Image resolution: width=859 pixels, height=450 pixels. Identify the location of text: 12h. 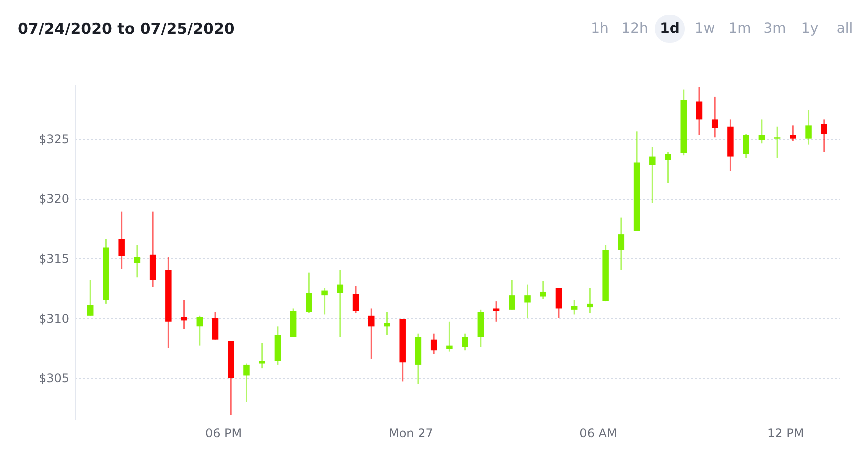
(635, 29).